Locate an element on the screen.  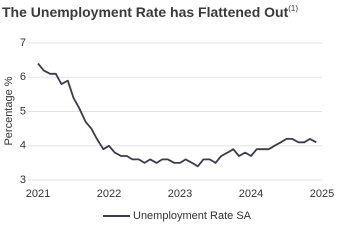
y-tick-label: 3 is located at coordinates (23, 180).